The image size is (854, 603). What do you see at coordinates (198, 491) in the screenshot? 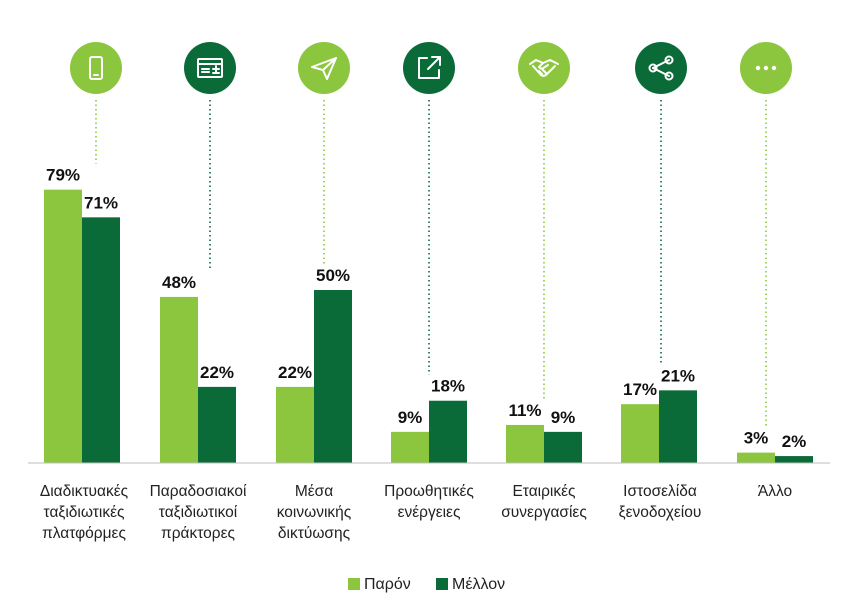
I see `category-label: Παραδοσιακοί` at bounding box center [198, 491].